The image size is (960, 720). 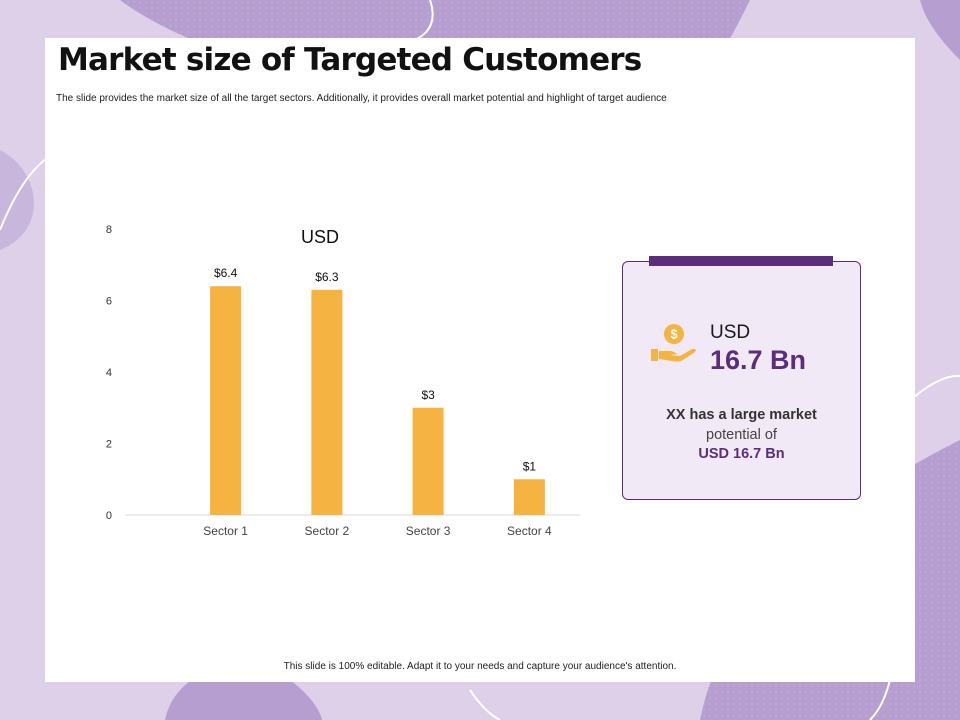 I want to click on y-tick-label: 8, so click(x=109, y=230).